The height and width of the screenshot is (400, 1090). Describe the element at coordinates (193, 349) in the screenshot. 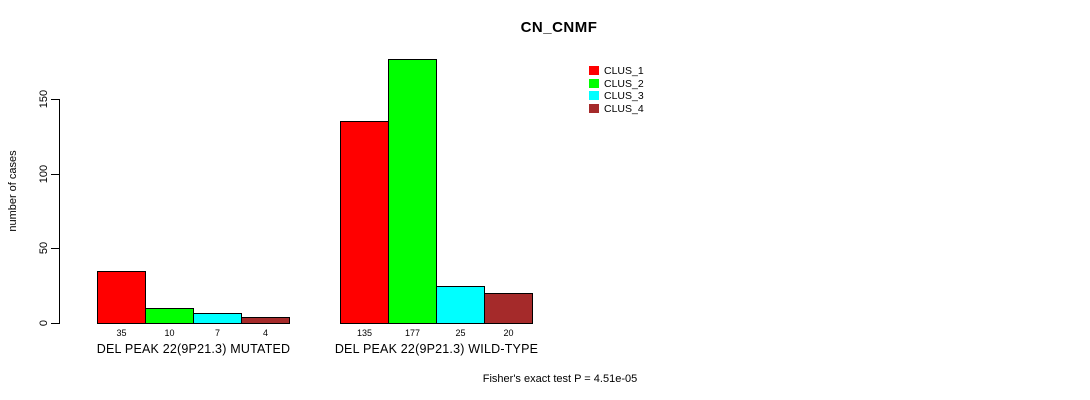

I see `group-label: DEL PEAK 22(9P21.3) MUTATED` at that location.